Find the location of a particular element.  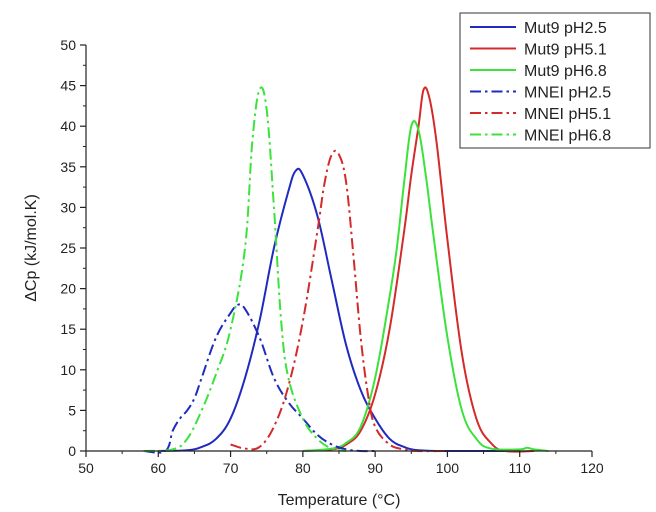

y-tick-label: 25 is located at coordinates (68, 248).